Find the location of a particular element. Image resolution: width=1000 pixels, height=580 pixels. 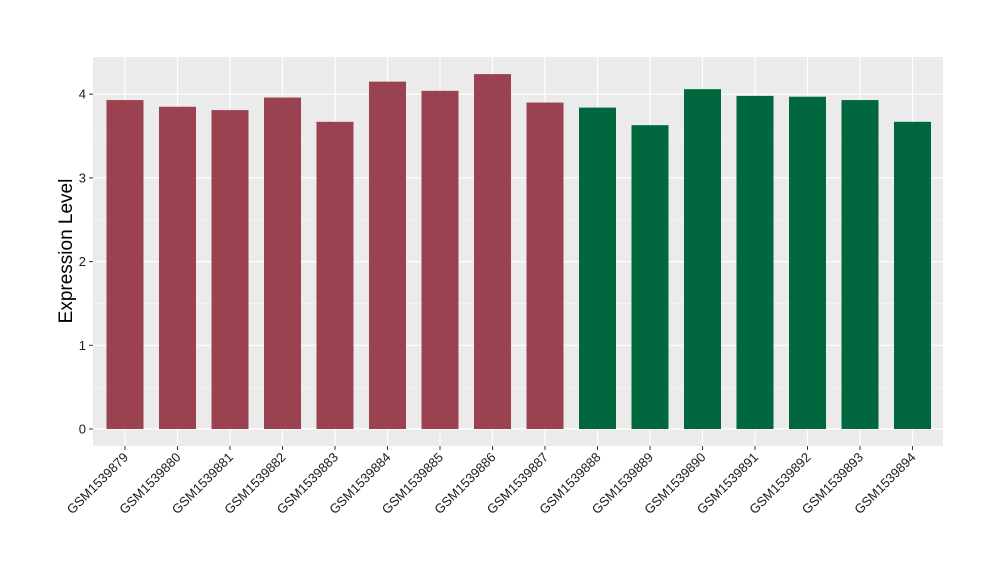

bar-GSM1539887 is located at coordinates (545, 265).